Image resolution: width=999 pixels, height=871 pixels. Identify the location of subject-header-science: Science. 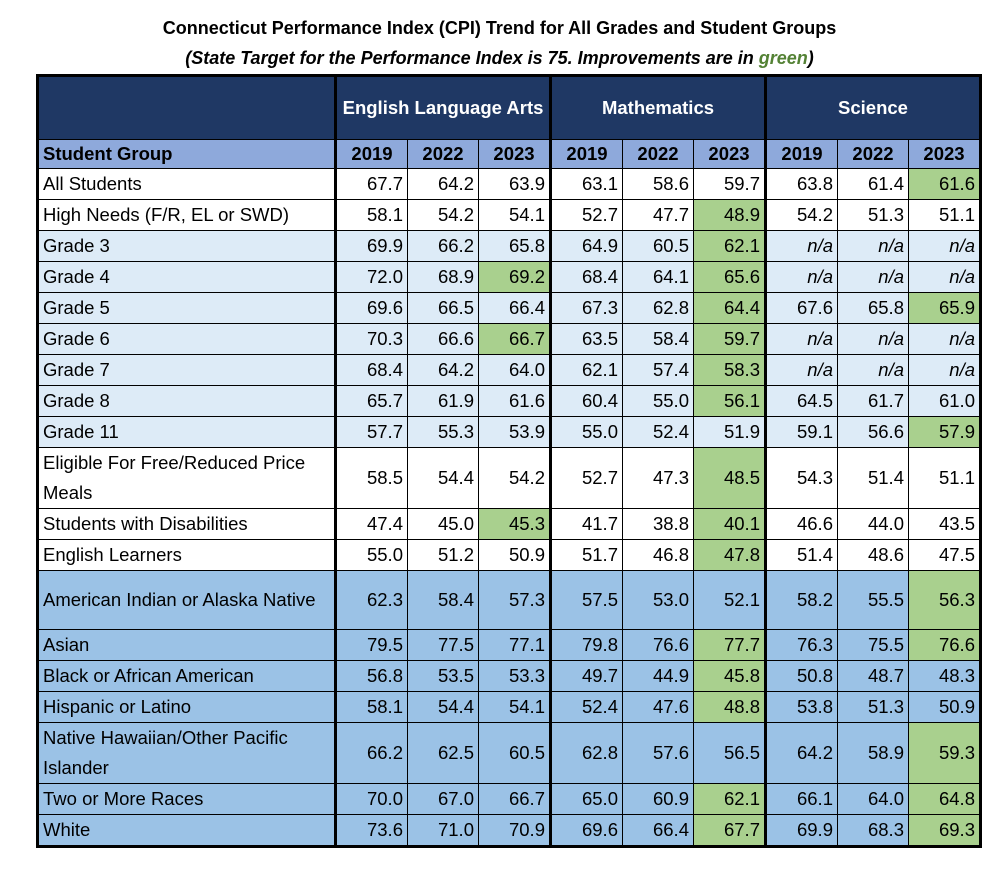
(872, 107).